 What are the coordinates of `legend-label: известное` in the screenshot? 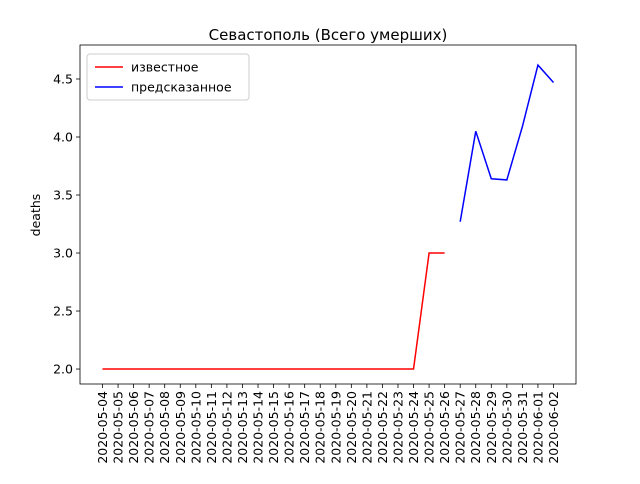 It's located at (165, 67).